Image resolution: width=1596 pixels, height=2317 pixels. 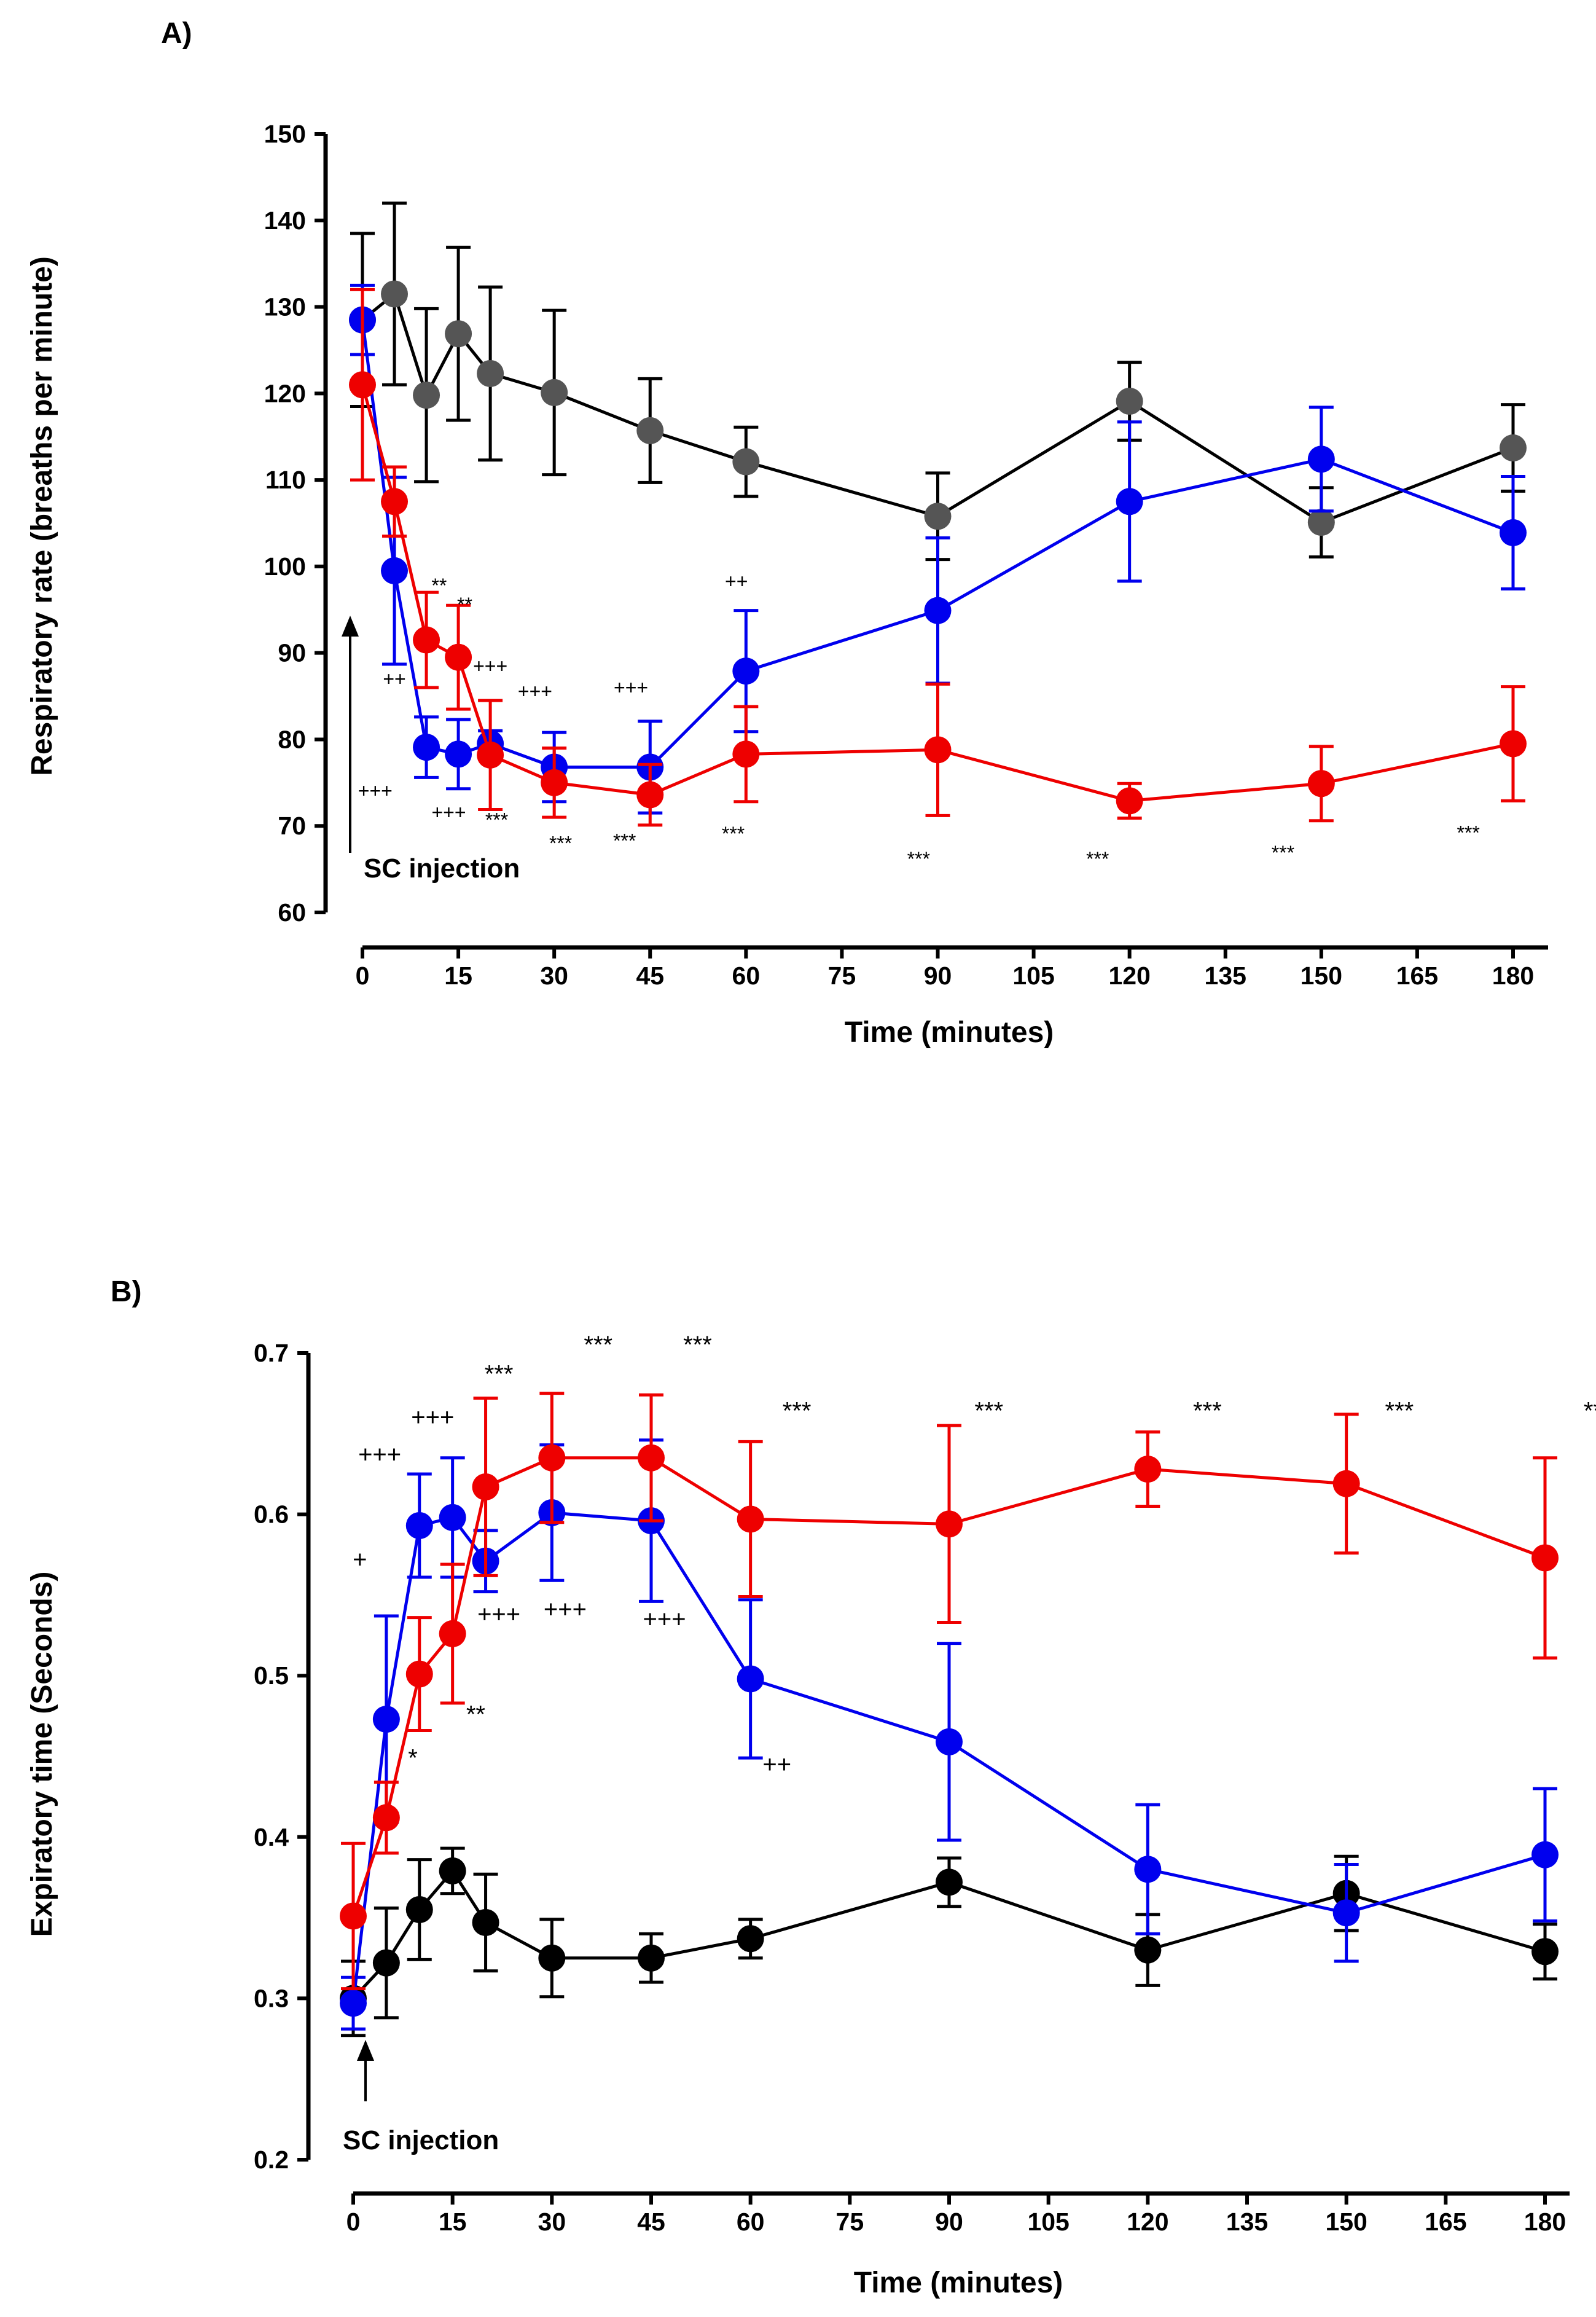 What do you see at coordinates (271, 2160) in the screenshot?
I see `y-tick-label: 0.2` at bounding box center [271, 2160].